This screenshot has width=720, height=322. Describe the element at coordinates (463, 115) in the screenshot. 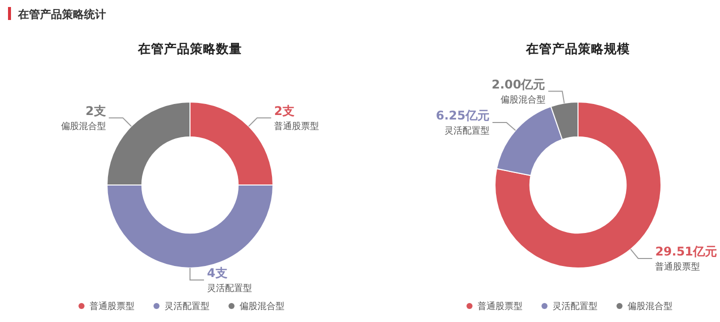

I see `data-label: 6.25亿元` at that location.